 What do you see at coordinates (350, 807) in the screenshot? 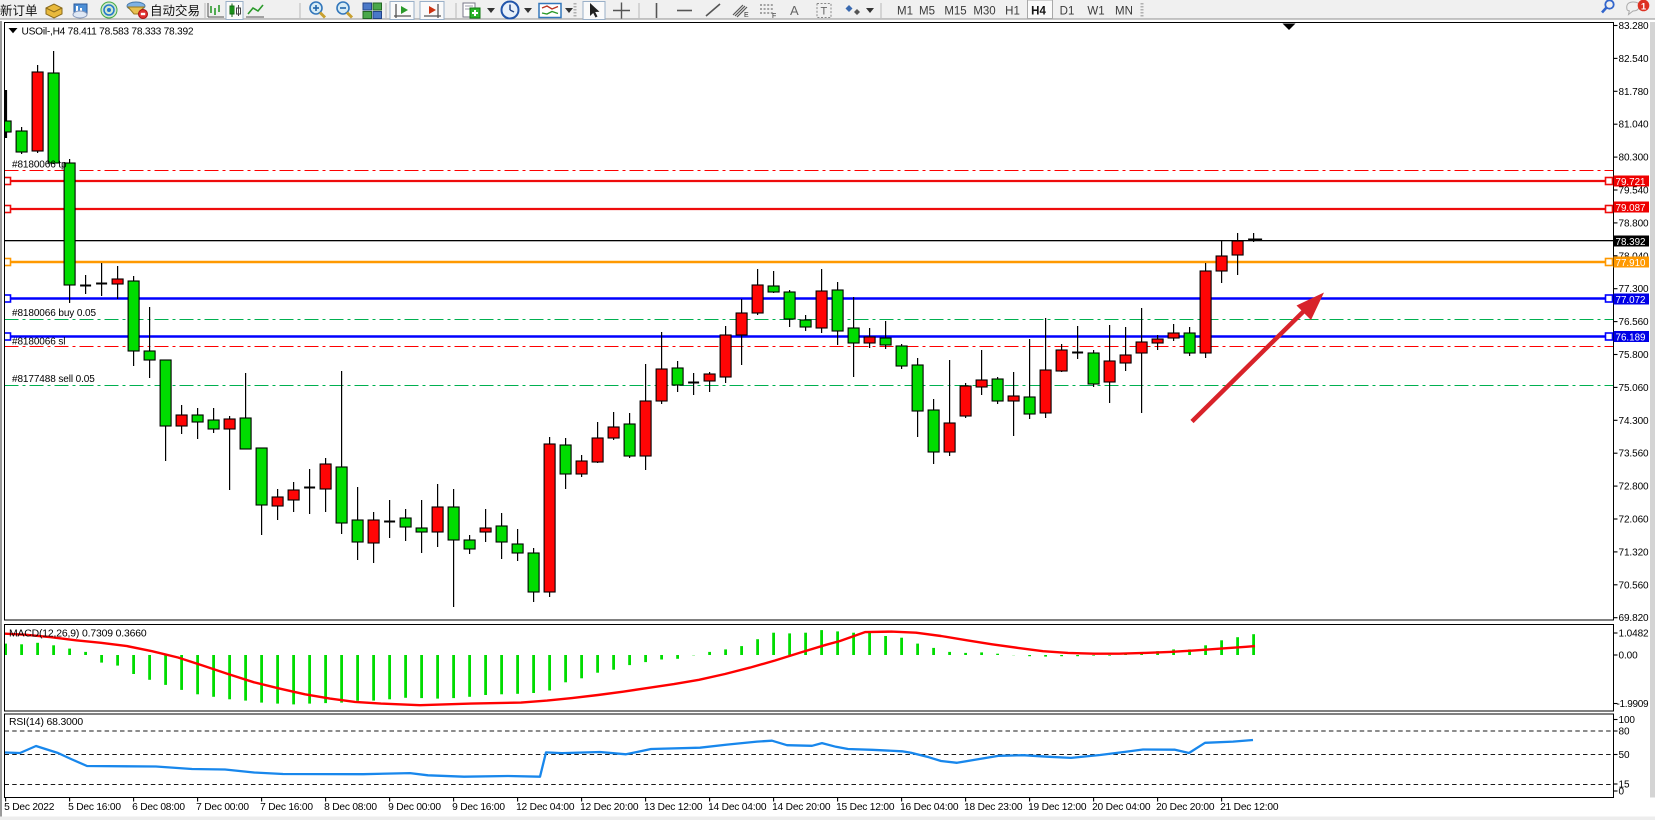
I see `svg-text: 8 Dec 08:00` at bounding box center [350, 807].